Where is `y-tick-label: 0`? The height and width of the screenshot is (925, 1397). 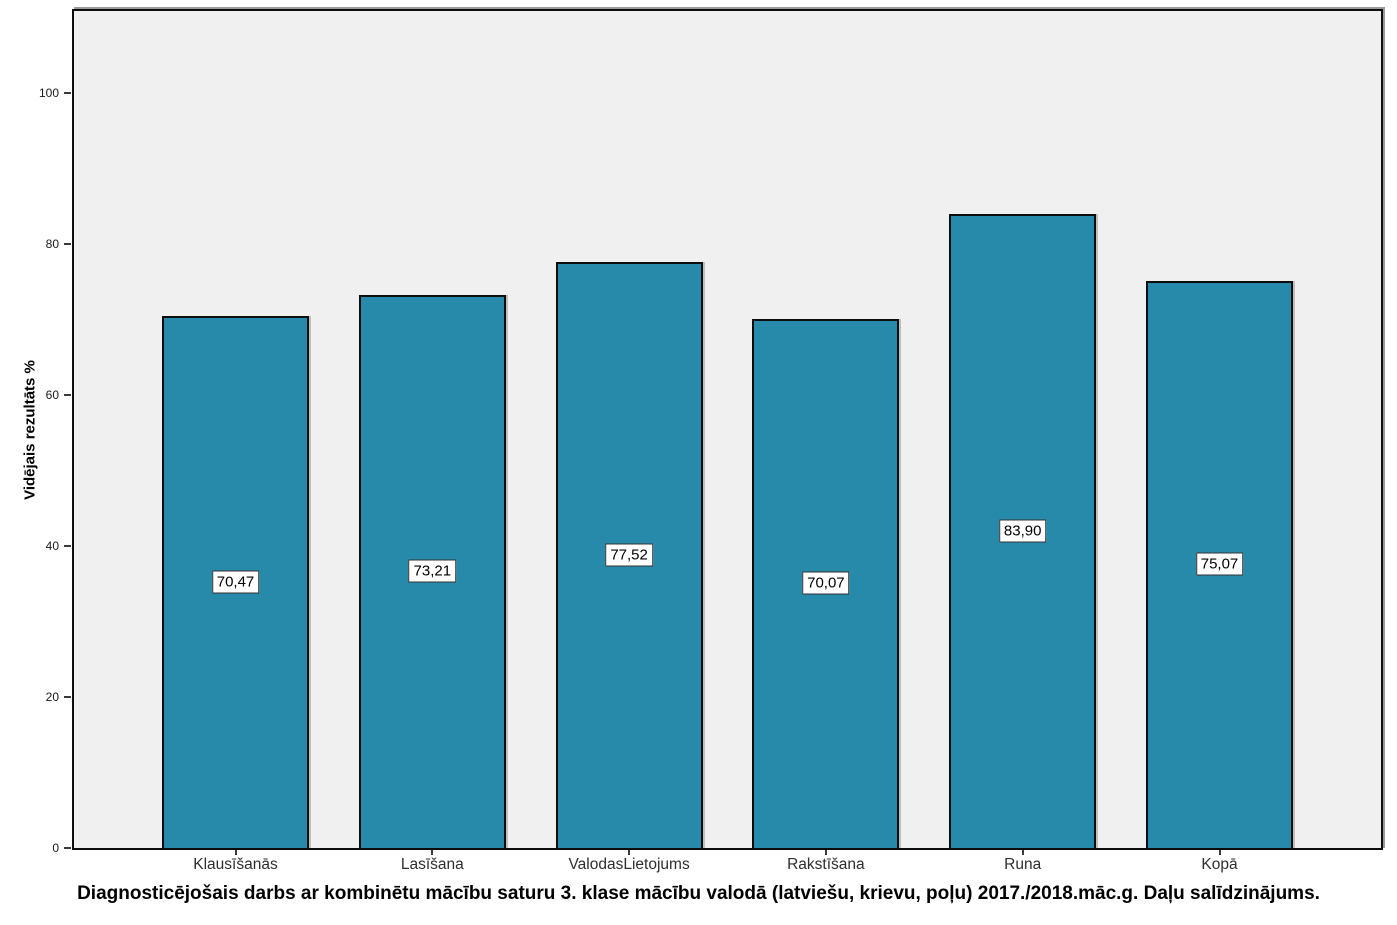
y-tick-label: 0 is located at coordinates (55, 848).